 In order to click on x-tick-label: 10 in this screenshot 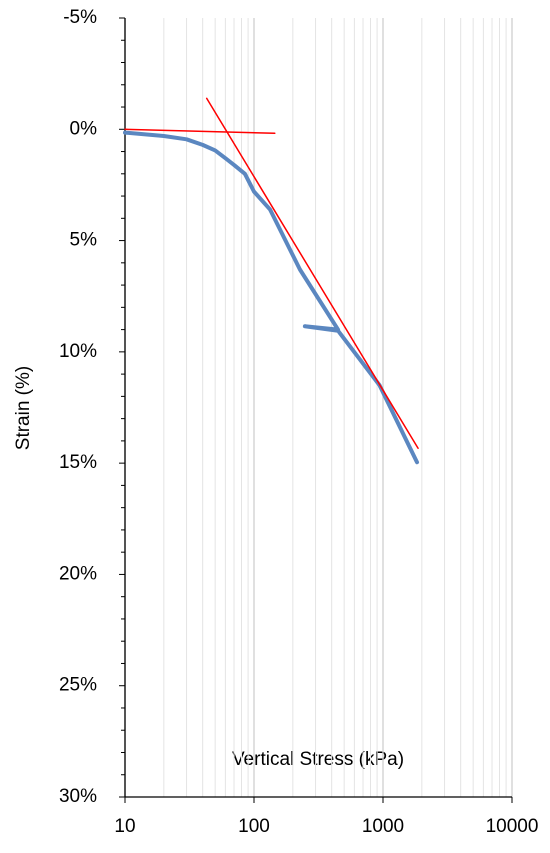, I will do `click(124, 826)`.